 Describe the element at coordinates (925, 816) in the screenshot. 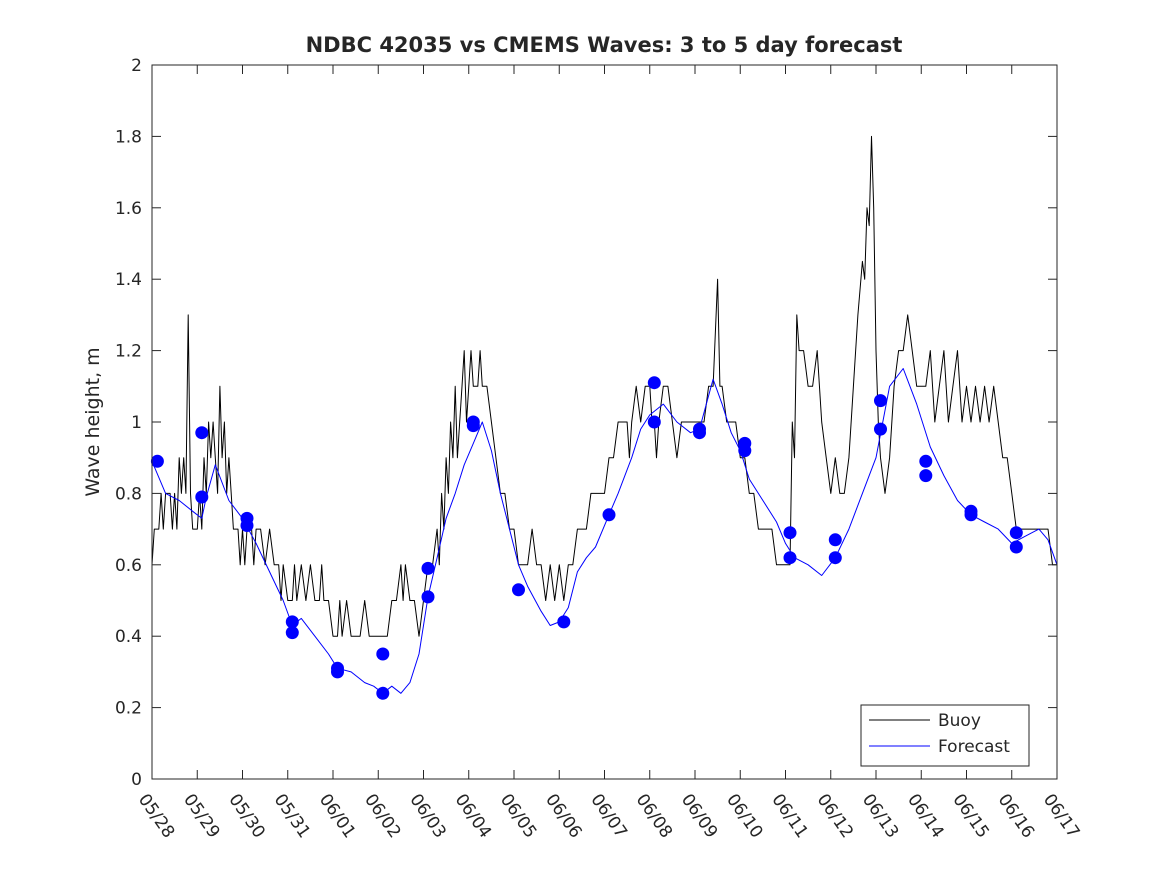

I see `x-tick-label: 06/14` at that location.